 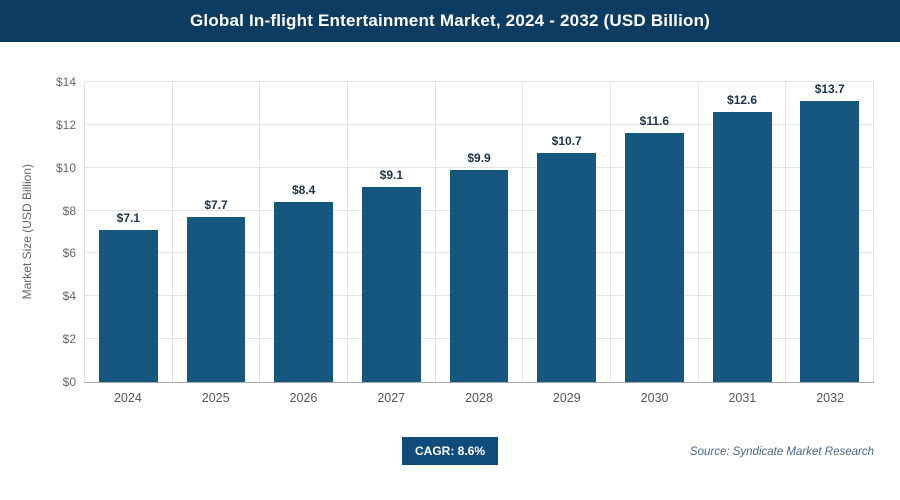 I want to click on bar-column: $11.6, so click(x=655, y=232).